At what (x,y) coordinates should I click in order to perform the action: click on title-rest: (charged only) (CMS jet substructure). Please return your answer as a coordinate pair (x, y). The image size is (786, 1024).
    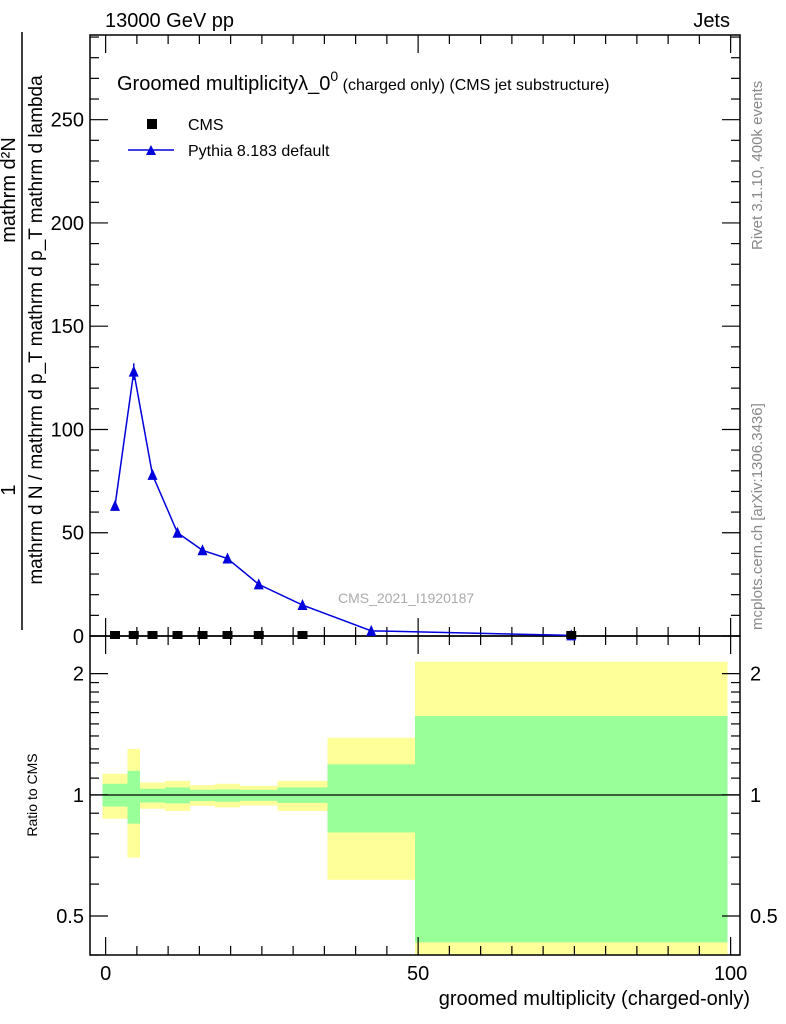
    Looking at the image, I should click on (473, 85).